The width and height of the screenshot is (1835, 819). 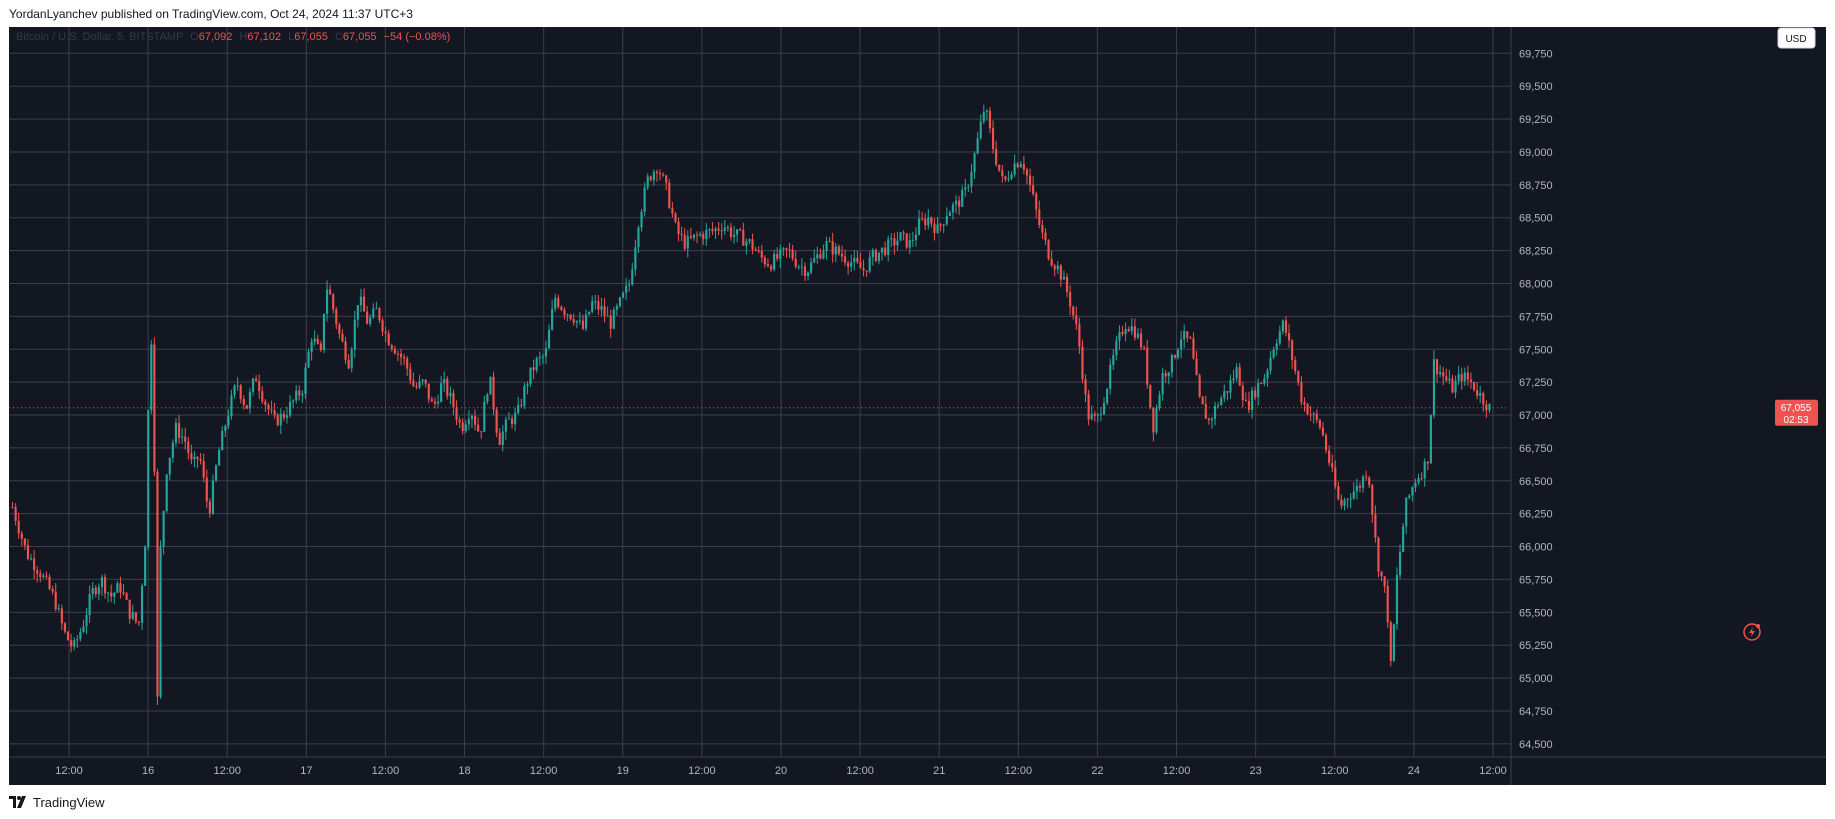 I want to click on price-tick-label: 69,250, so click(x=1536, y=120).